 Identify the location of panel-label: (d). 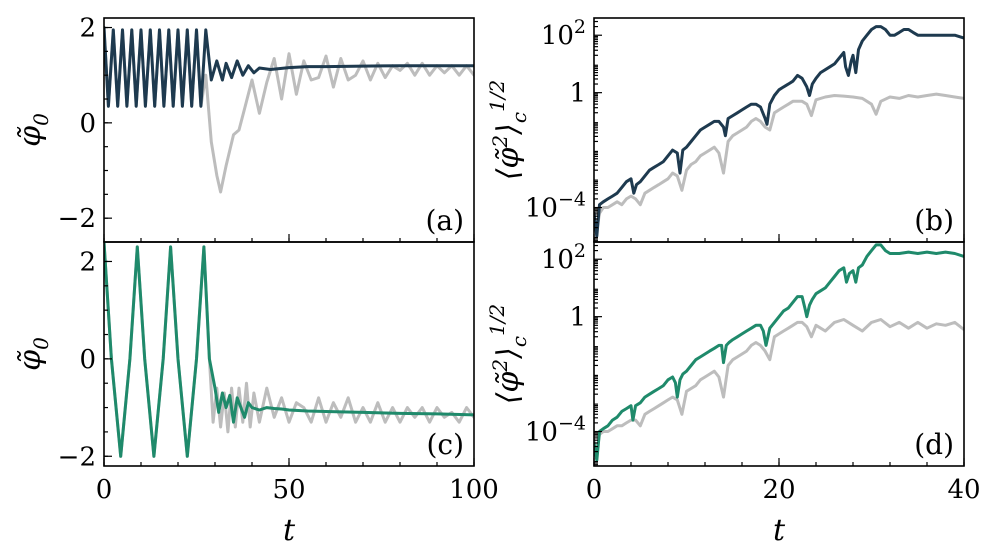
(934, 444).